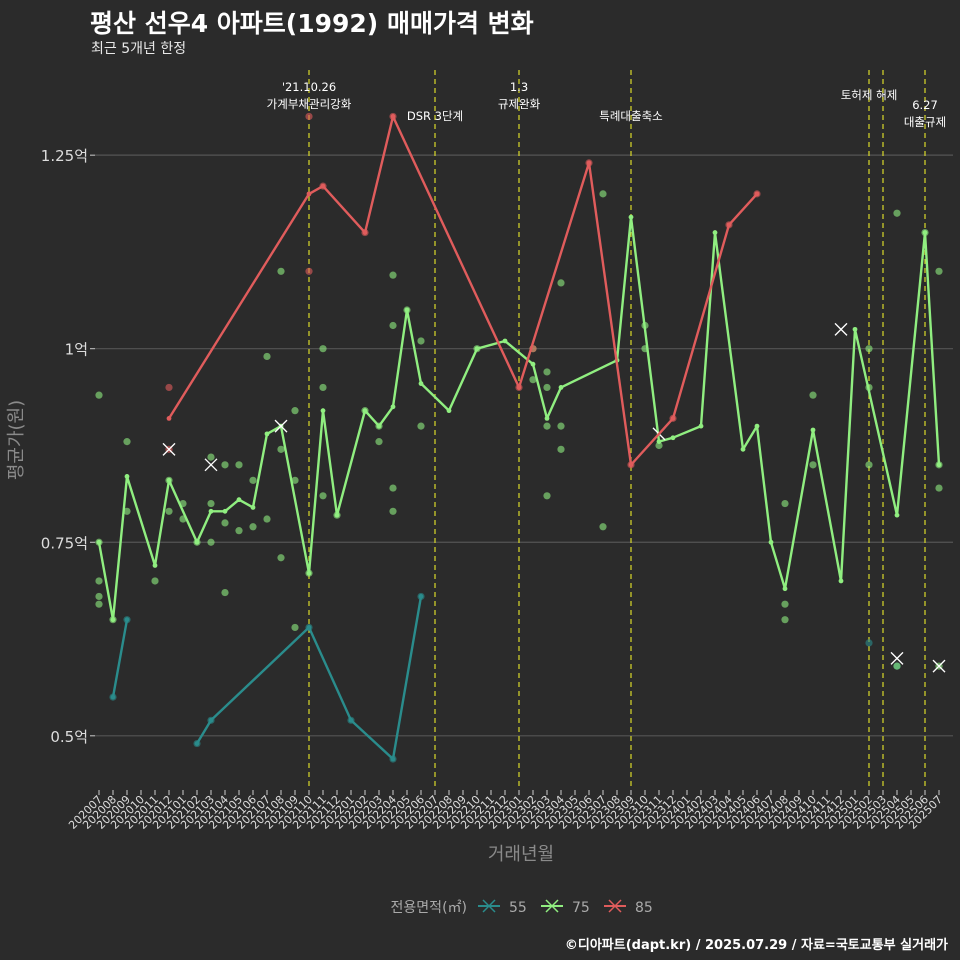 The width and height of the screenshot is (960, 960). Describe the element at coordinates (64, 543) in the screenshot. I see `y-tick-label: 0.75억` at that location.